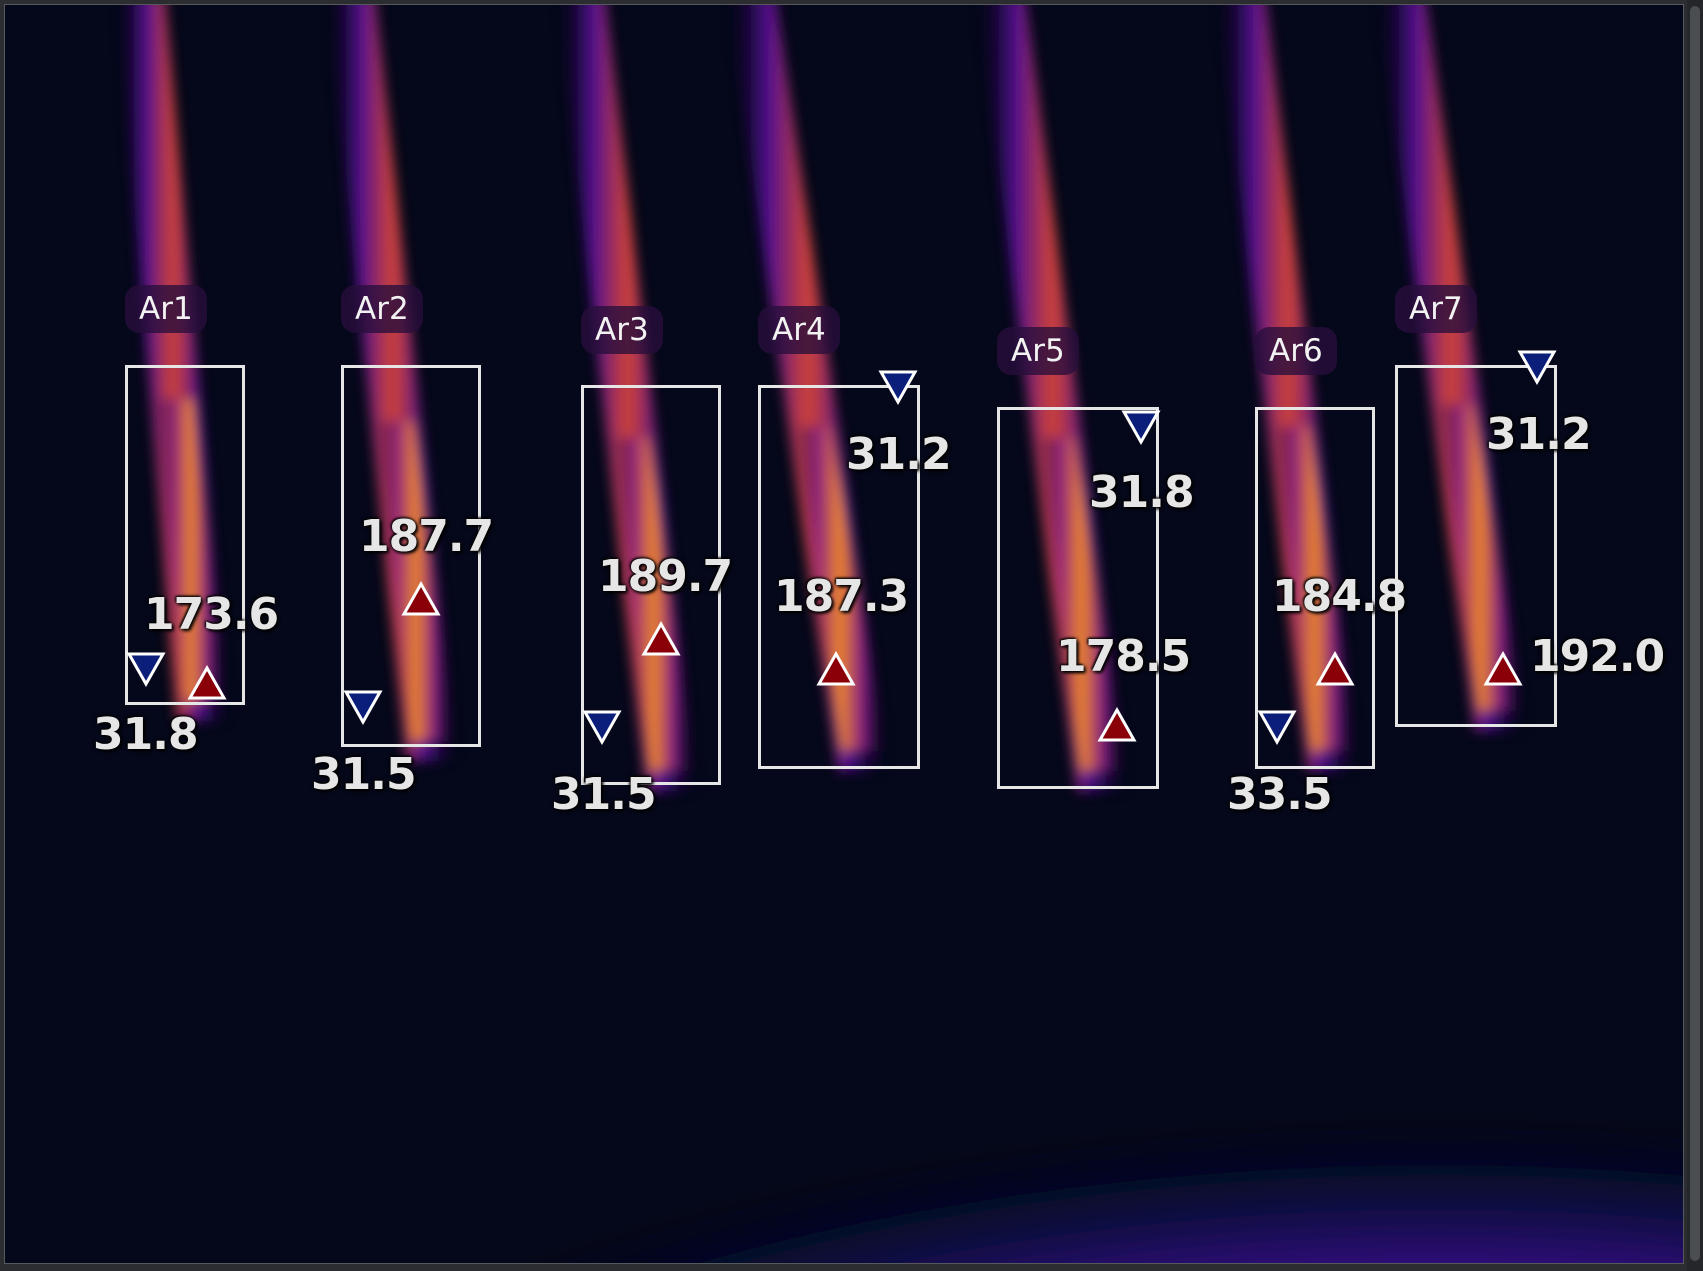 The height and width of the screenshot is (1271, 1703). What do you see at coordinates (604, 794) in the screenshot?
I see `min-temp-ar3: 31.5` at bounding box center [604, 794].